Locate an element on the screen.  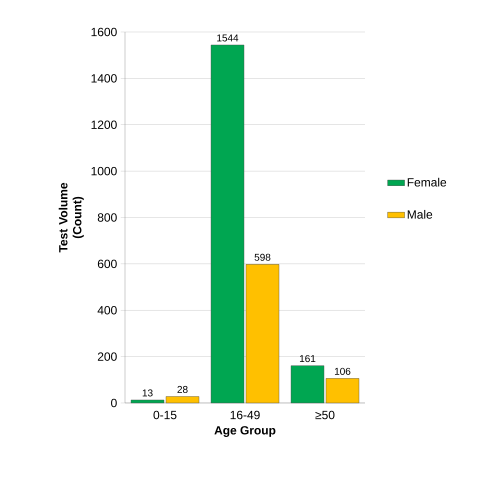
legend-label: Male is located at coordinates (420, 214).